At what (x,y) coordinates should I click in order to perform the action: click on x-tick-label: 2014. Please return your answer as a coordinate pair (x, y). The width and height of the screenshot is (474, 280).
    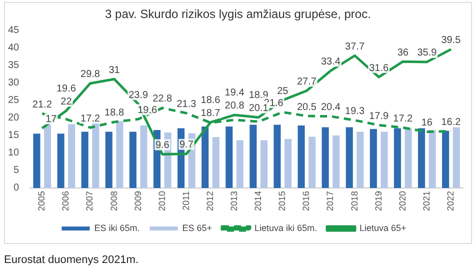
    Looking at the image, I should click on (258, 201).